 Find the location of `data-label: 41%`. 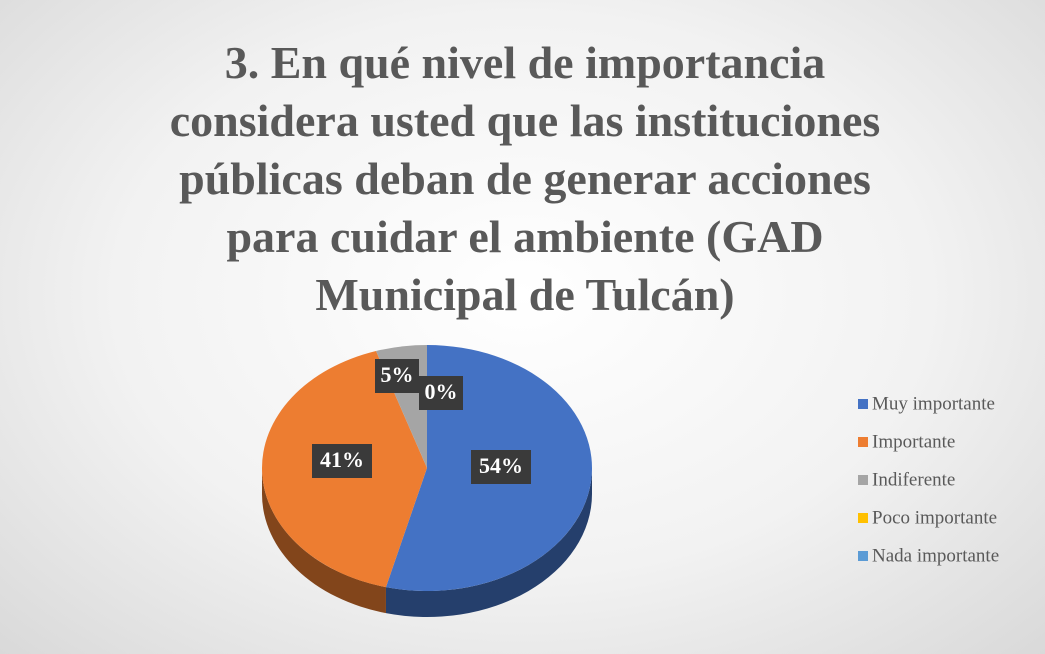

data-label: 41% is located at coordinates (342, 459).